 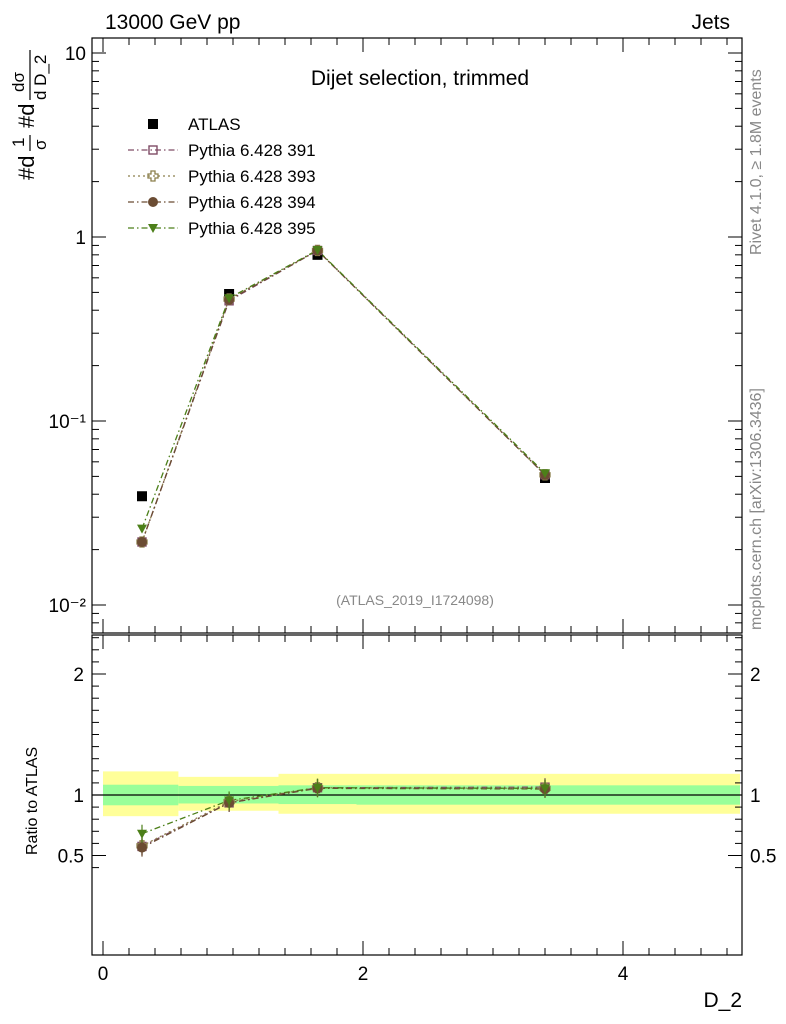 What do you see at coordinates (78, 675) in the screenshot?
I see `ratio-y-tick-label-left: 2` at bounding box center [78, 675].